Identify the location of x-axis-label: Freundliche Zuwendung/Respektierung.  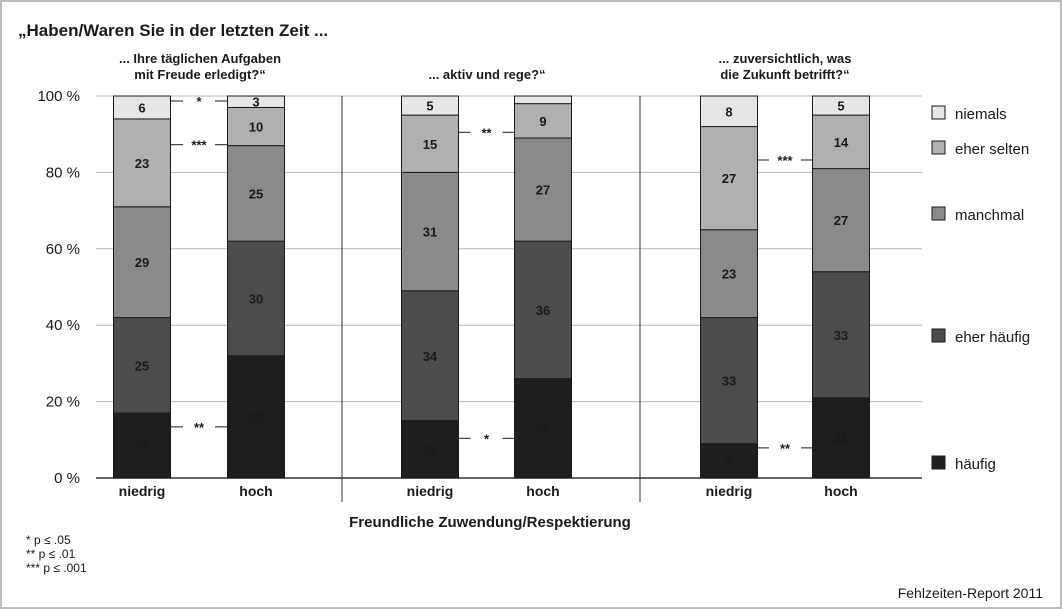
(490, 522).